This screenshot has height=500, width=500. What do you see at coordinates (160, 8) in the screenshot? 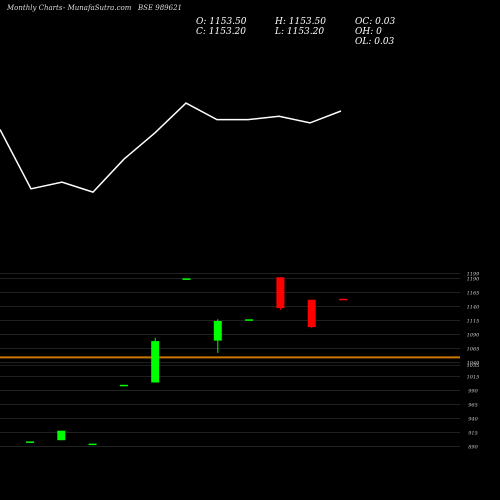
I see `symbol-label: BSE 989621` at bounding box center [160, 8].